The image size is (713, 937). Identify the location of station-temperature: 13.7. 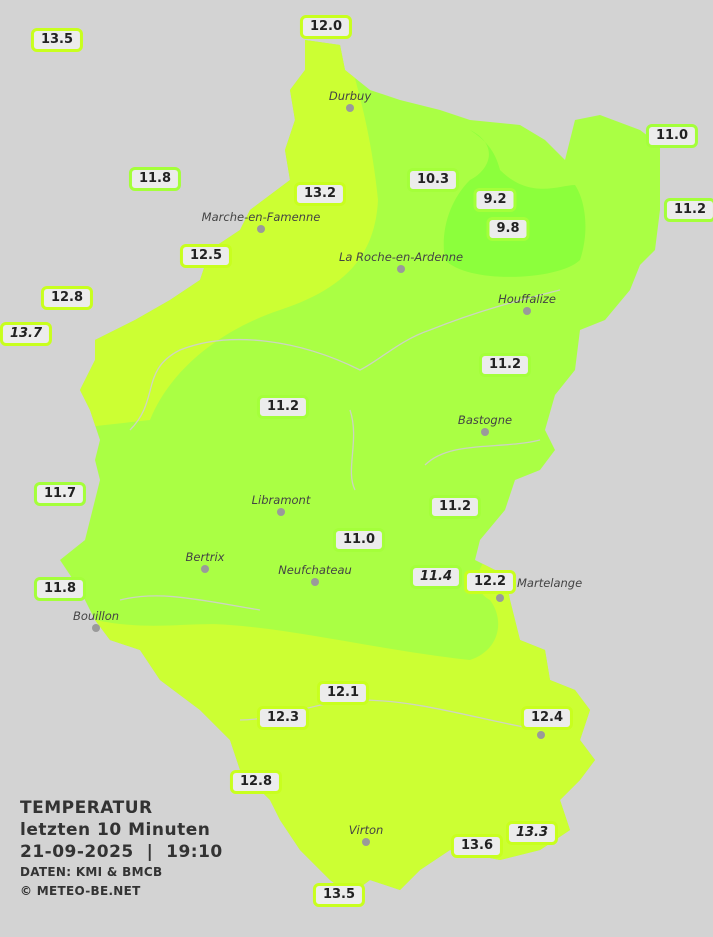
(26, 334).